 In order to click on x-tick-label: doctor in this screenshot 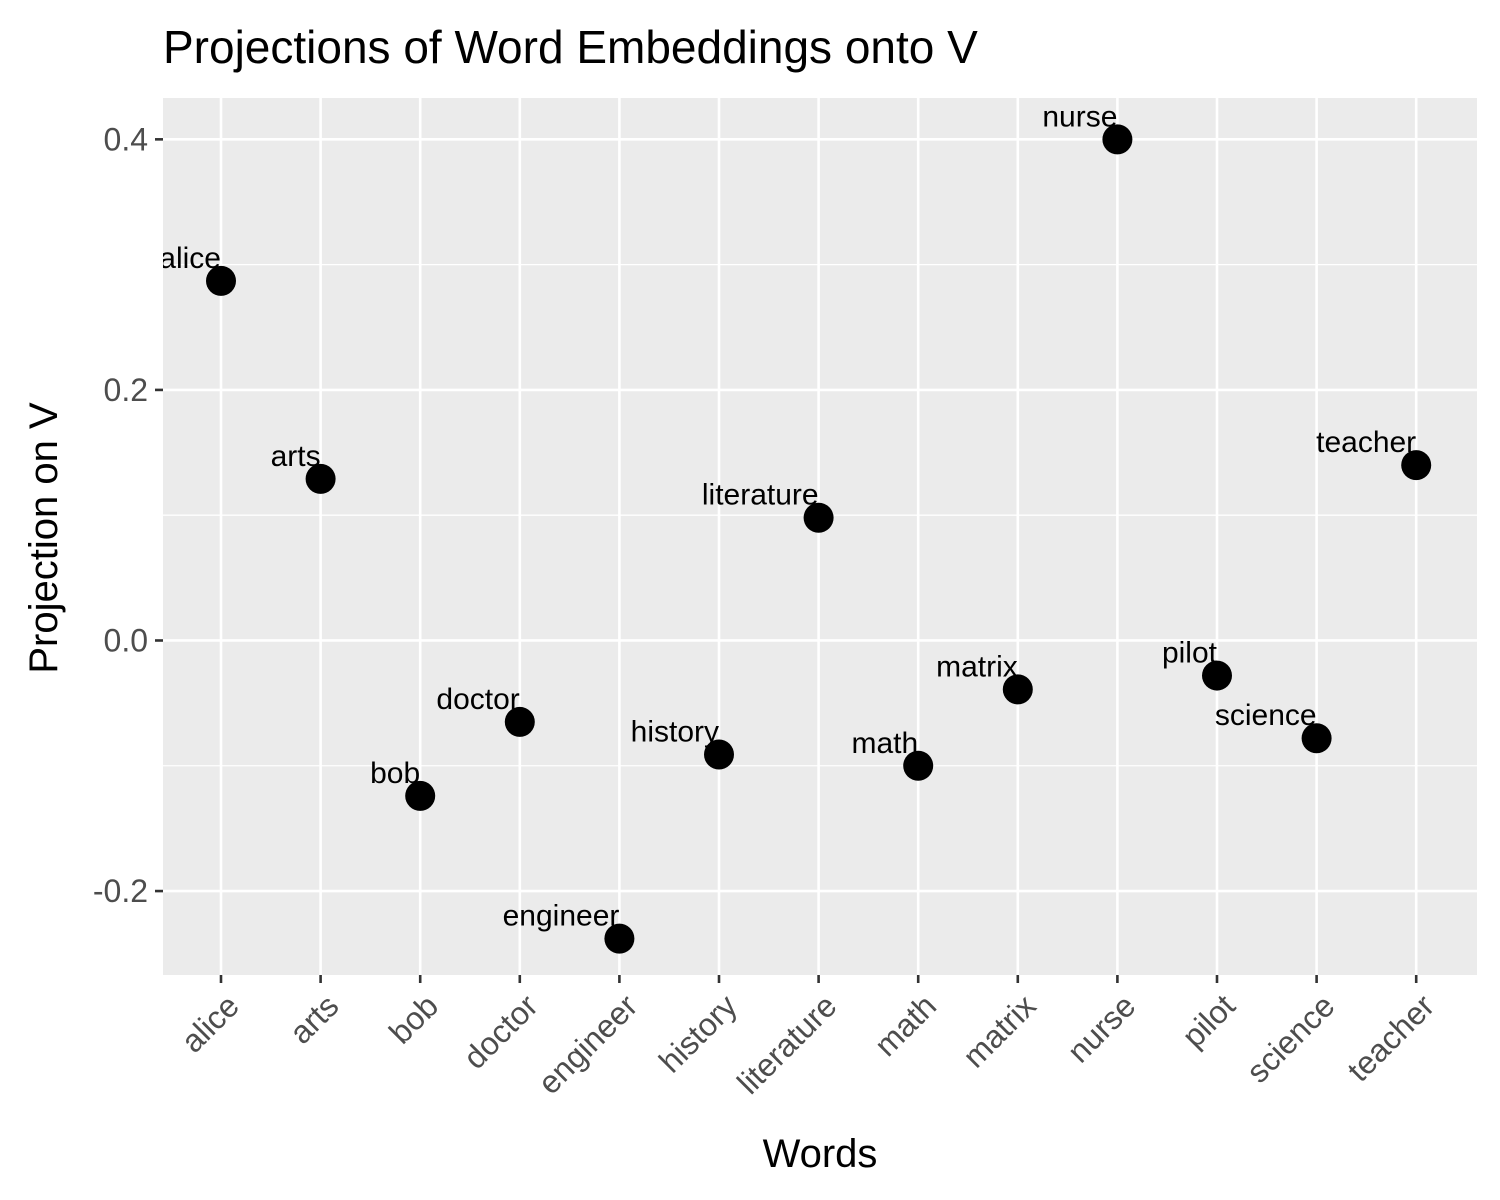, I will do `click(500, 1031)`.